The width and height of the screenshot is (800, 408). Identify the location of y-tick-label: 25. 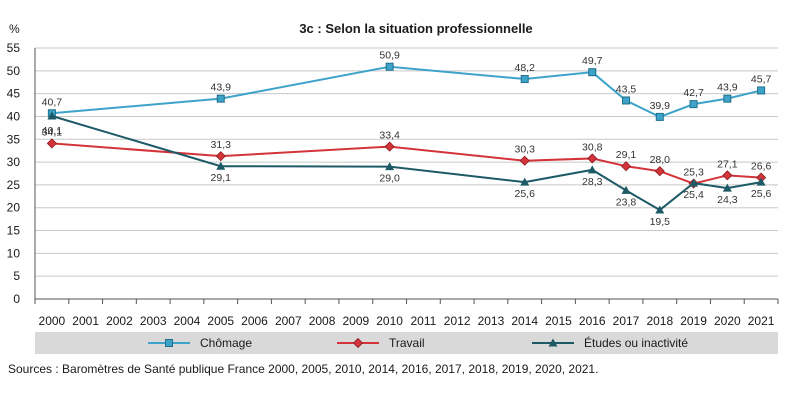
(14, 185).